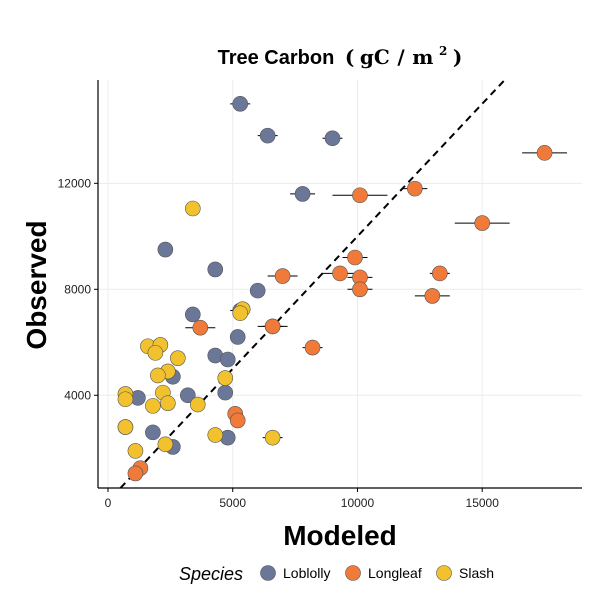 The height and width of the screenshot is (600, 600). What do you see at coordinates (336, 574) in the screenshot?
I see `legend: Species Loblolly Longleaf Slash` at bounding box center [336, 574].